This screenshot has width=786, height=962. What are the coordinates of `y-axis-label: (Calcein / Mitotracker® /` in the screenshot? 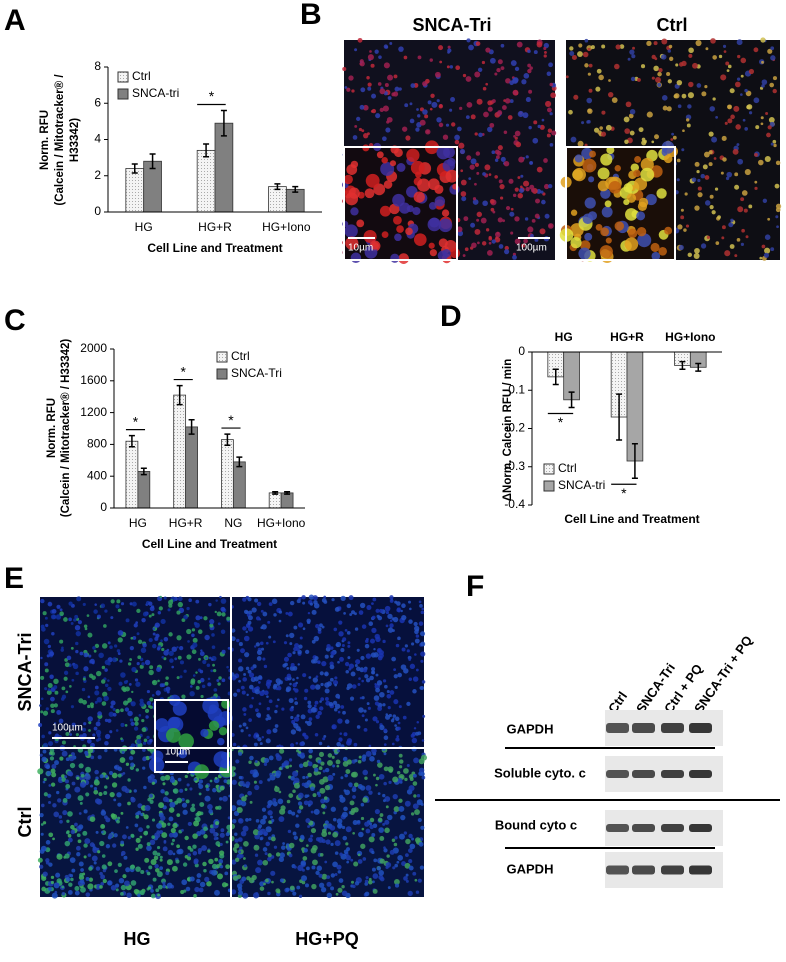 It's located at (60, 140).